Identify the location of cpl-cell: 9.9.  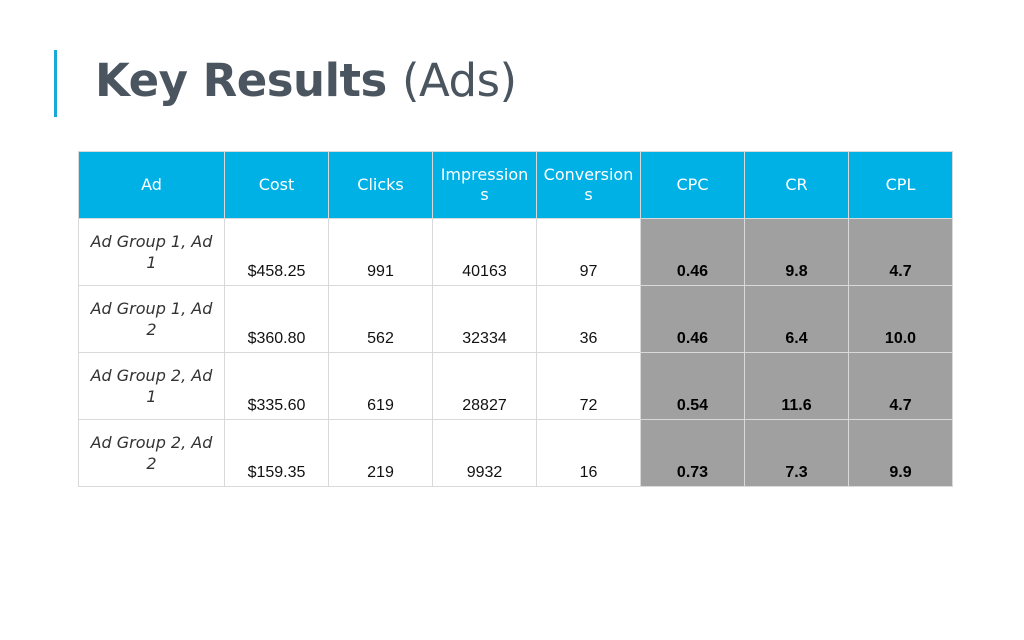
(900, 453).